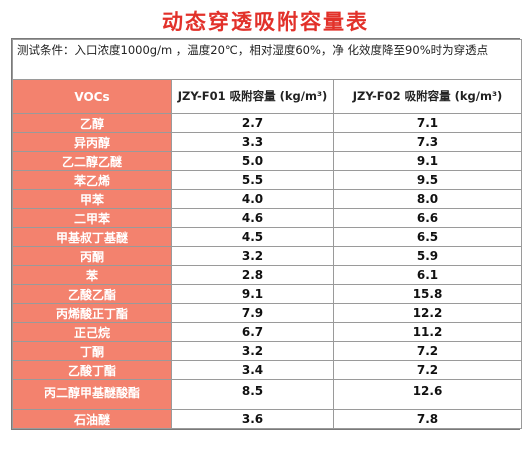  I want to click on f02-capacity-cell: 11.2, so click(427, 332).